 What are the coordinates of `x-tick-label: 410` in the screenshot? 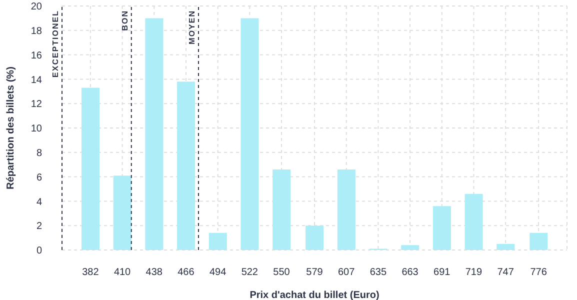 It's located at (123, 272).